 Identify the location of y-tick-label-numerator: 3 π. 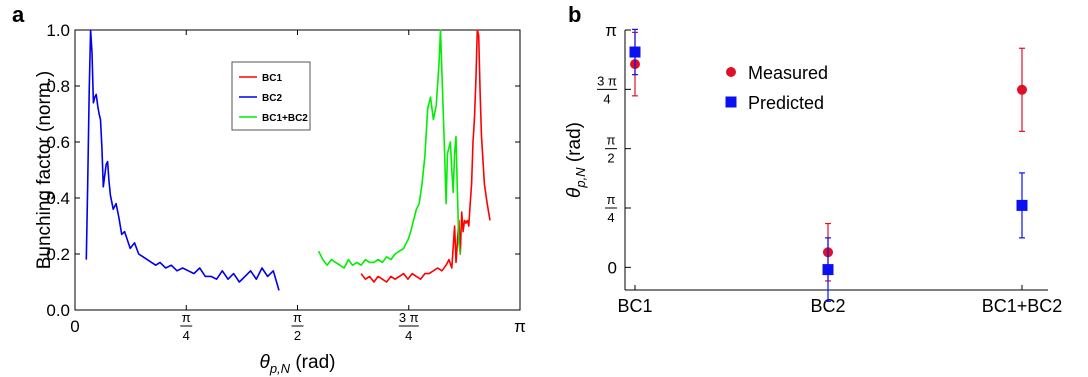
(607, 80).